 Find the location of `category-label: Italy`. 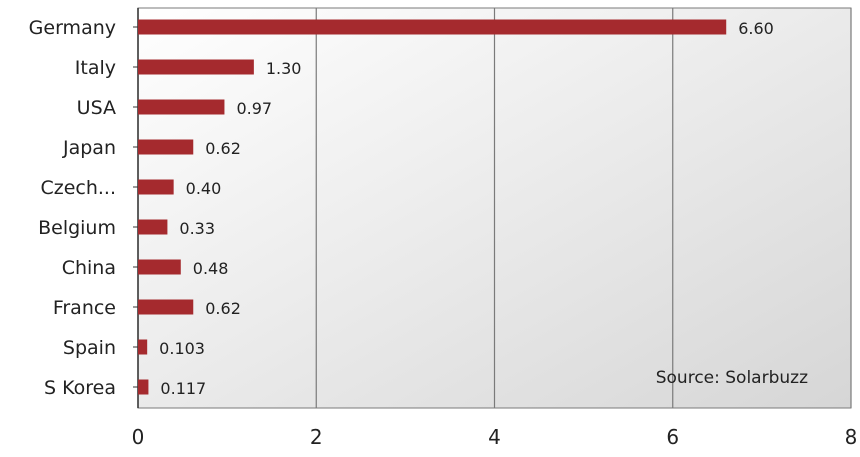

category-label: Italy is located at coordinates (95, 68).